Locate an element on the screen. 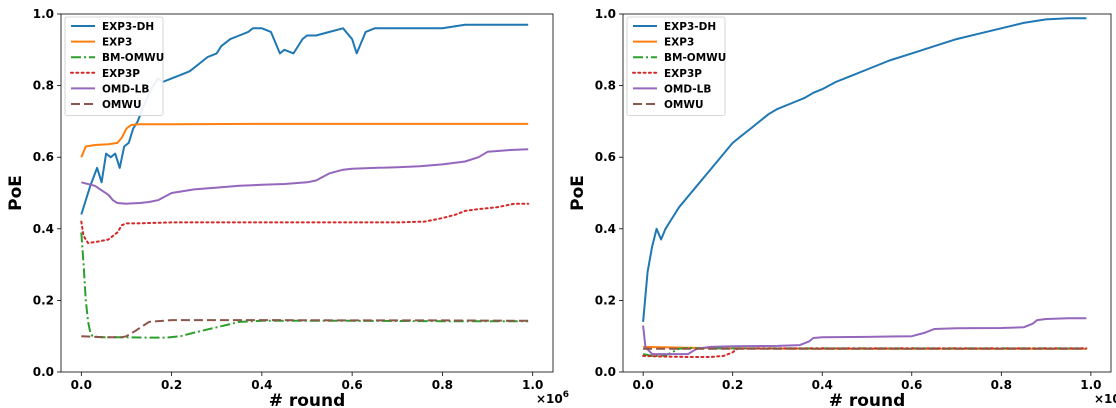 The image size is (1116, 408). series-line-omwu is located at coordinates (305, 329).